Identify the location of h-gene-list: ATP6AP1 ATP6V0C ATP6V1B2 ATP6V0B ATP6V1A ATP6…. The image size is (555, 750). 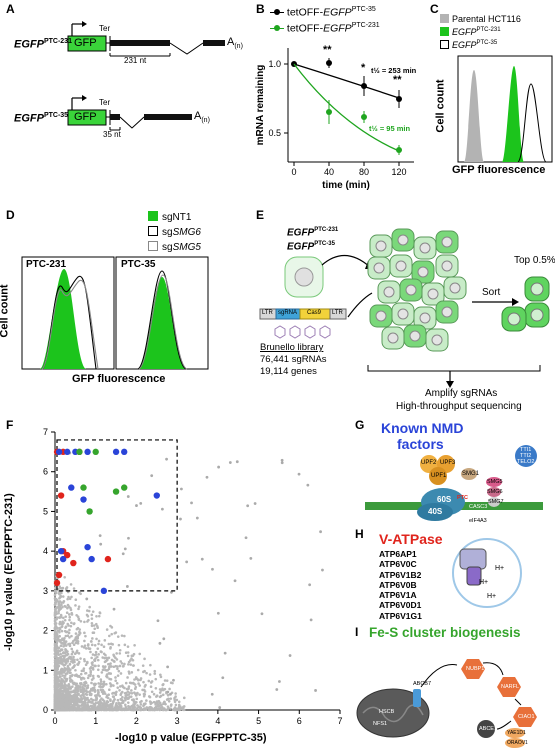
(400, 585).